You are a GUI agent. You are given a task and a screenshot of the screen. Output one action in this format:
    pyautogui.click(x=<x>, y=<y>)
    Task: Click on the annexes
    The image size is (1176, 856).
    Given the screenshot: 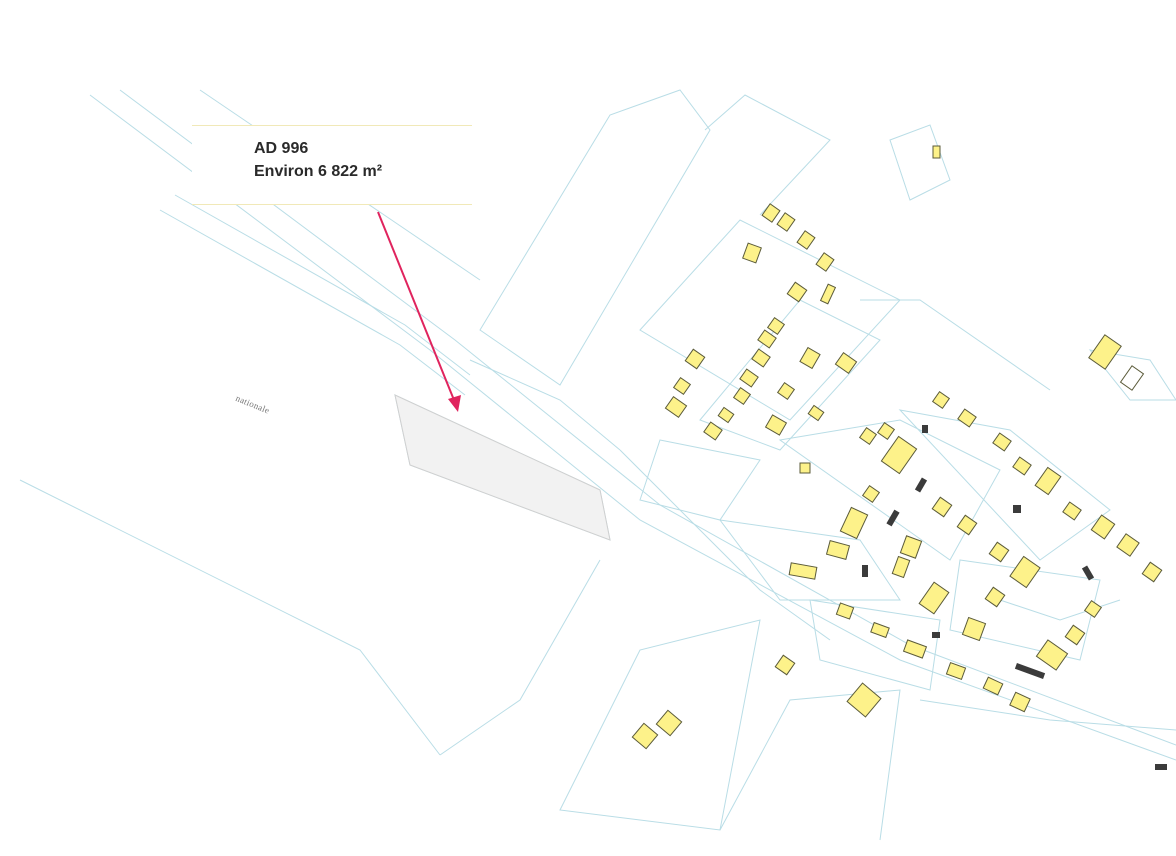 What is the action you would take?
    pyautogui.click(x=1014, y=597)
    